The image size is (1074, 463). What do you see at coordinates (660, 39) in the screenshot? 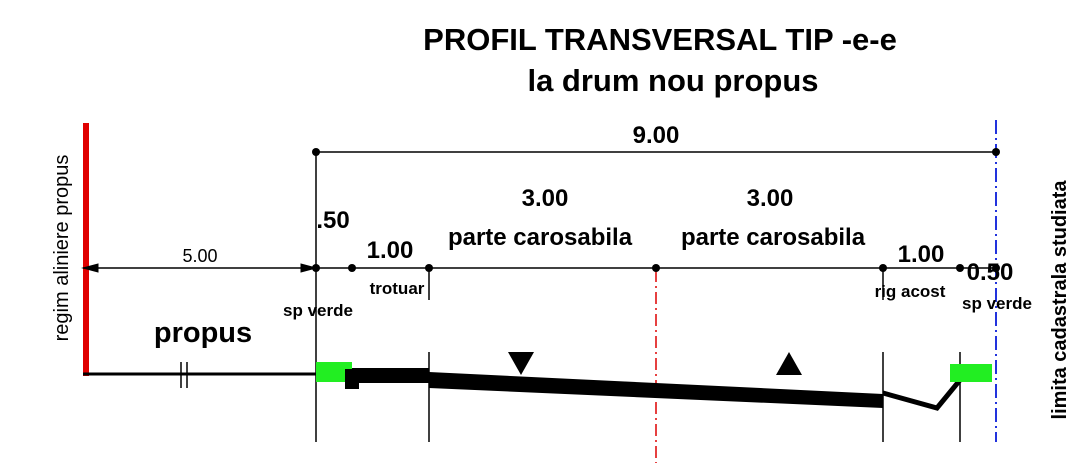
I see `title: PROFIL TRANSVERSAL TIP -e-e` at bounding box center [660, 39].